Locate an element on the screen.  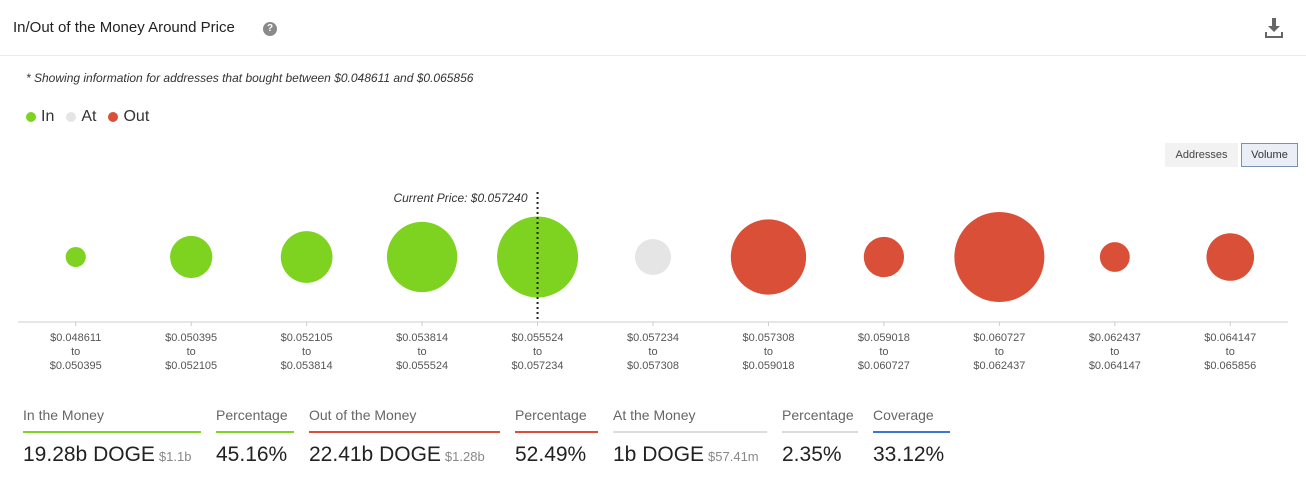
x-tick-label: $0.048611 is located at coordinates (75, 338).